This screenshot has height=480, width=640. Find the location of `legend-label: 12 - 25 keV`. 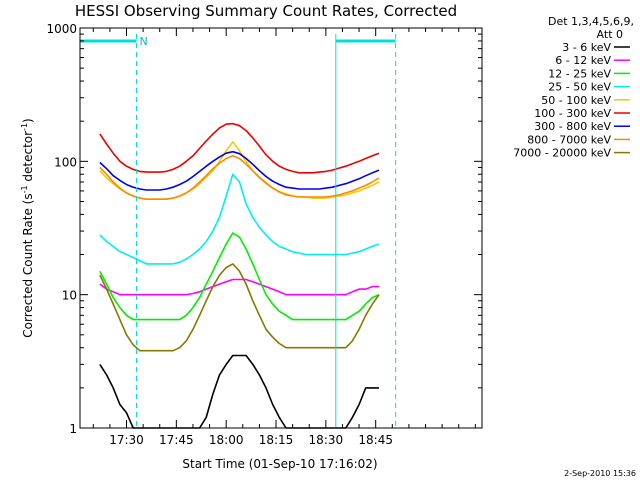

legend-label: 12 - 25 keV is located at coordinates (579, 73).